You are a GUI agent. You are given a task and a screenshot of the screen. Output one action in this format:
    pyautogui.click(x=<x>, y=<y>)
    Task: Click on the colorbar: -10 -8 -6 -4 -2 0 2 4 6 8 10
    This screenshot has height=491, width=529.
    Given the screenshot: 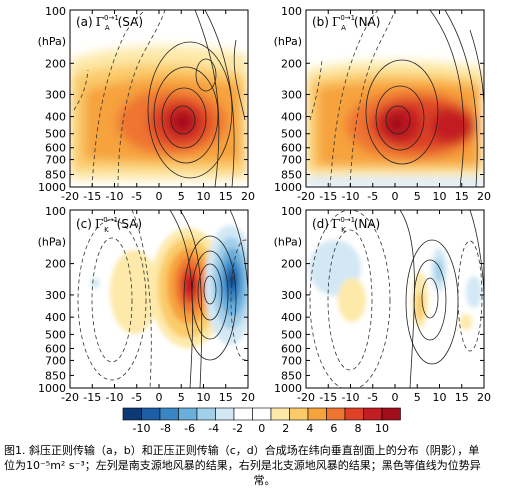 What is the action you would take?
    pyautogui.click(x=261, y=421)
    